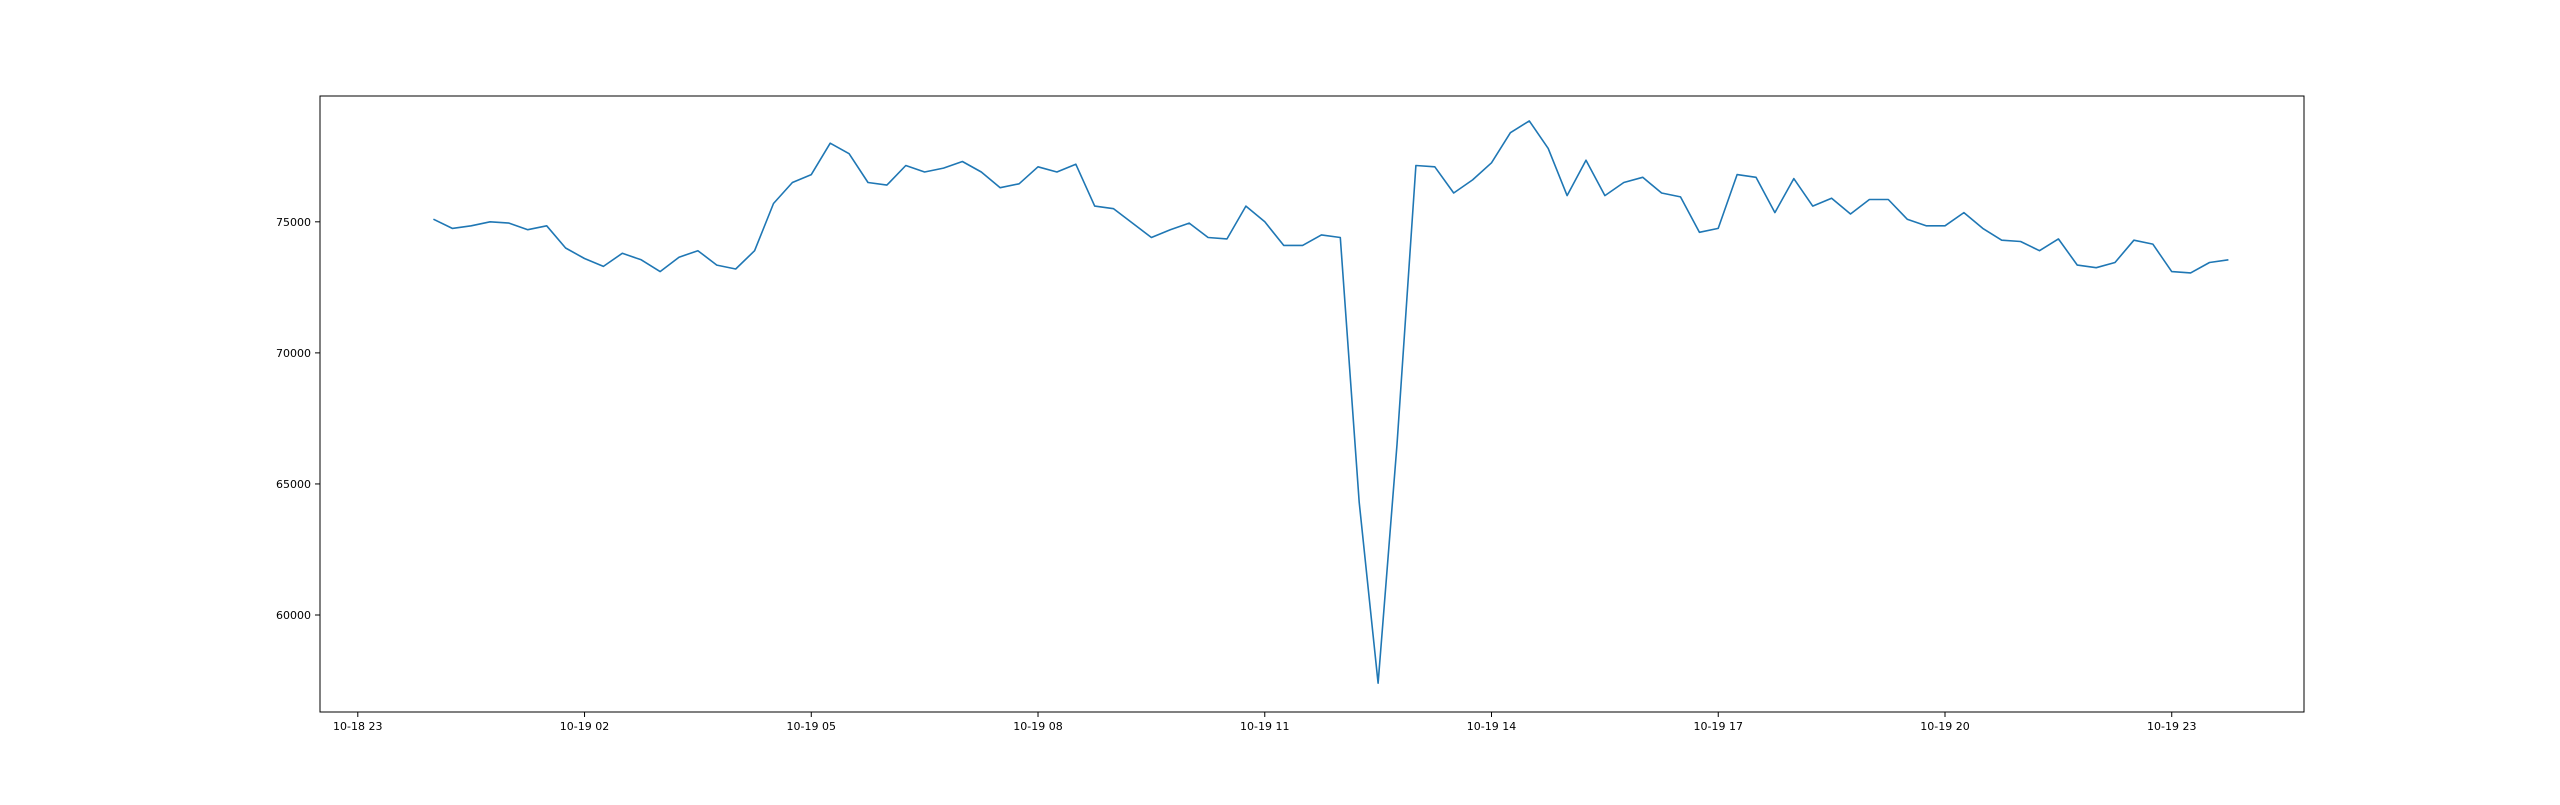 This screenshot has height=805, width=2560. Describe the element at coordinates (1944, 726) in the screenshot. I see `x-tick-label: 10-19 20` at that location.